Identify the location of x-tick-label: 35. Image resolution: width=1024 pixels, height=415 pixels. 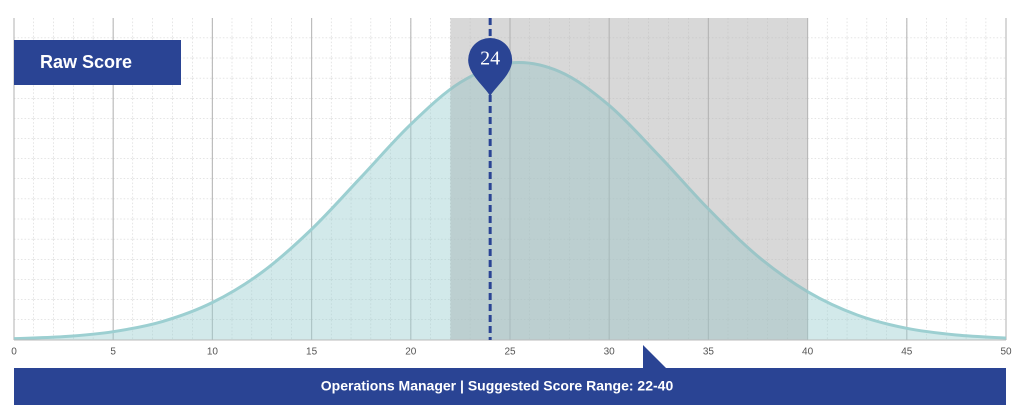
(709, 352).